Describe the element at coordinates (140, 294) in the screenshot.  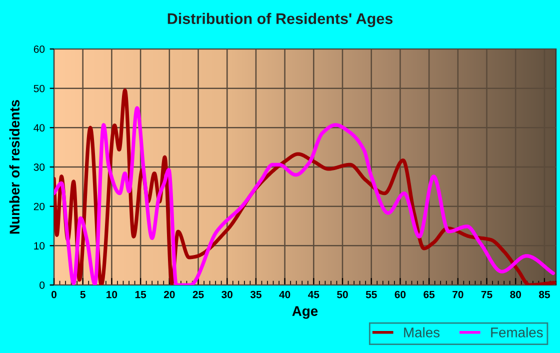
I see `x-tick-label: 15` at that location.